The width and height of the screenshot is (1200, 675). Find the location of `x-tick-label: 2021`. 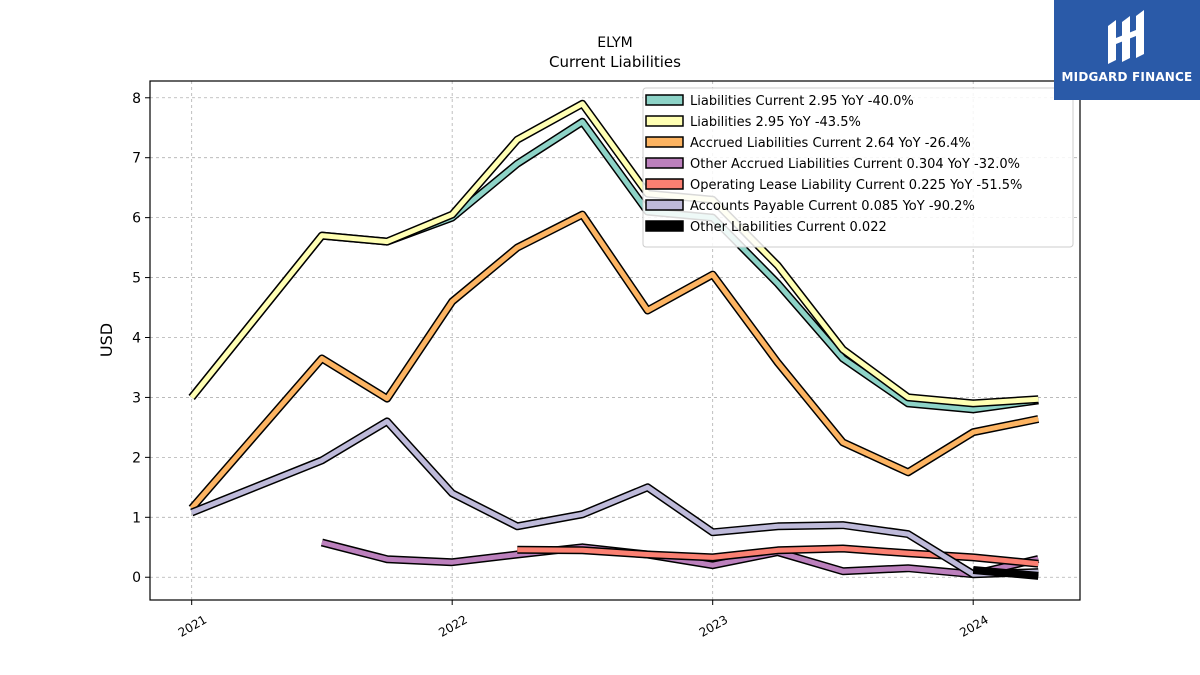

x-tick-label: 2021 is located at coordinates (192, 625).